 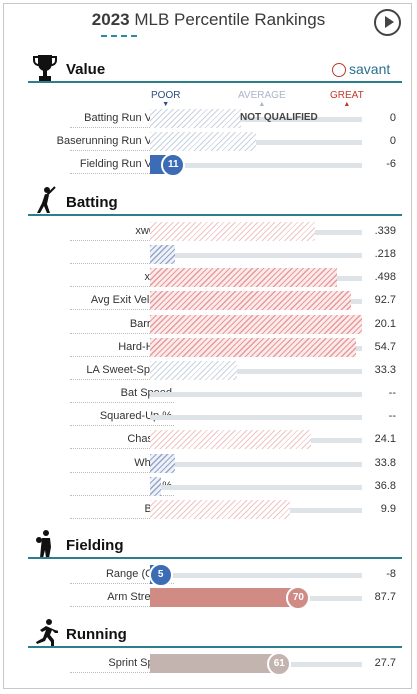 What do you see at coordinates (92, 202) in the screenshot?
I see `section-title-batting: Batting` at bounding box center [92, 202].